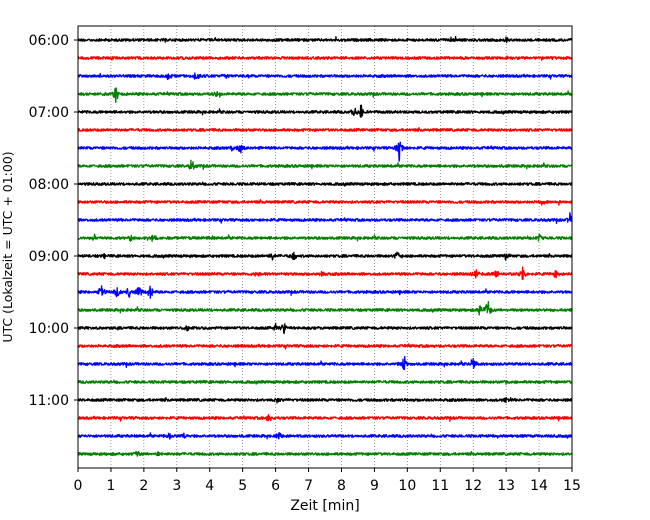 Image resolution: width=650 pixels, height=520 pixels. What do you see at coordinates (143, 486) in the screenshot?
I see `x-tick-label: 2` at bounding box center [143, 486].